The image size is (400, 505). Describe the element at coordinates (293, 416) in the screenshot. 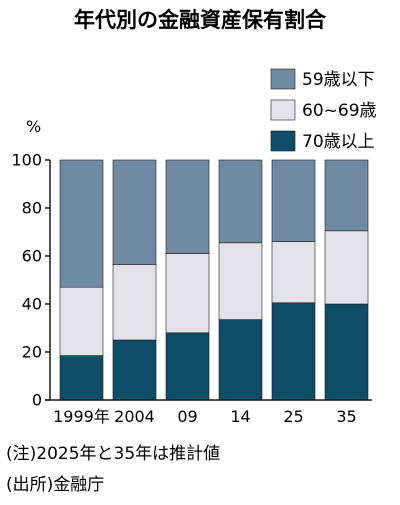

I see `x-tick-label: 25` at that location.